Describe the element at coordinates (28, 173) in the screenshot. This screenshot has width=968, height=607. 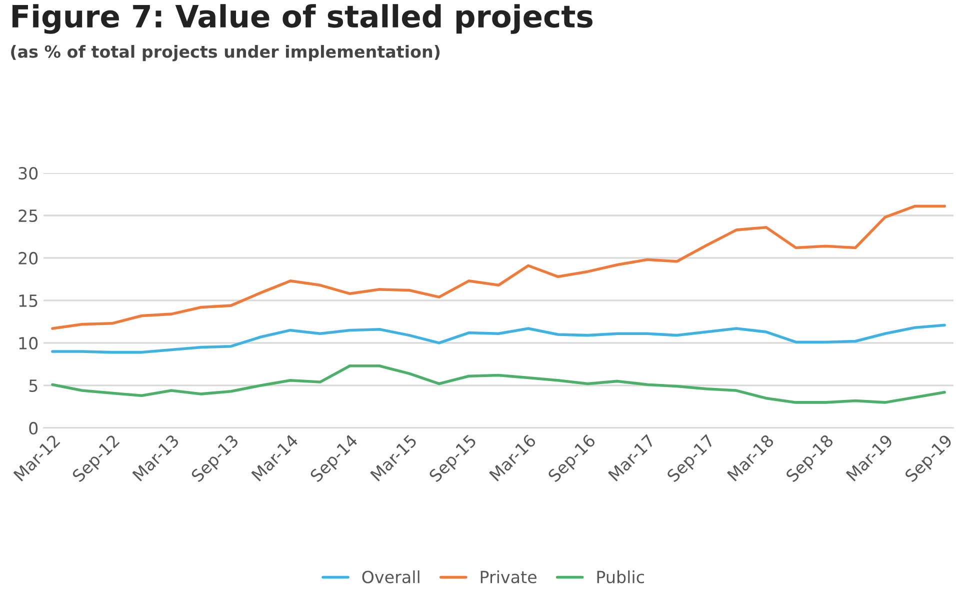
I see `y-tick-label: 30` at that location.